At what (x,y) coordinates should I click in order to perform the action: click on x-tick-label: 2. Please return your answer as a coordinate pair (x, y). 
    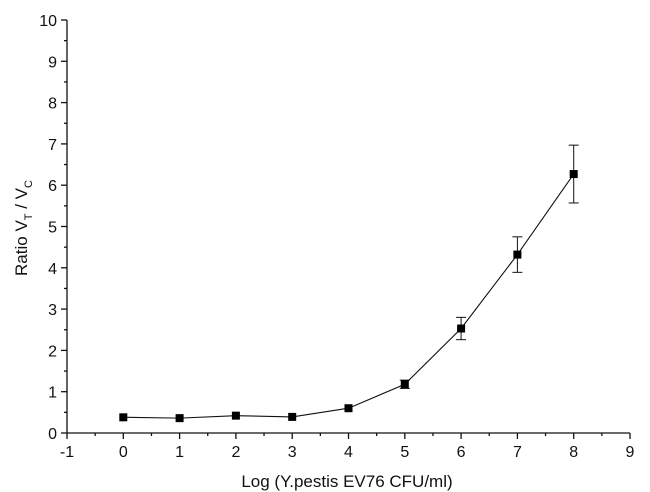
    Looking at the image, I should click on (235, 452).